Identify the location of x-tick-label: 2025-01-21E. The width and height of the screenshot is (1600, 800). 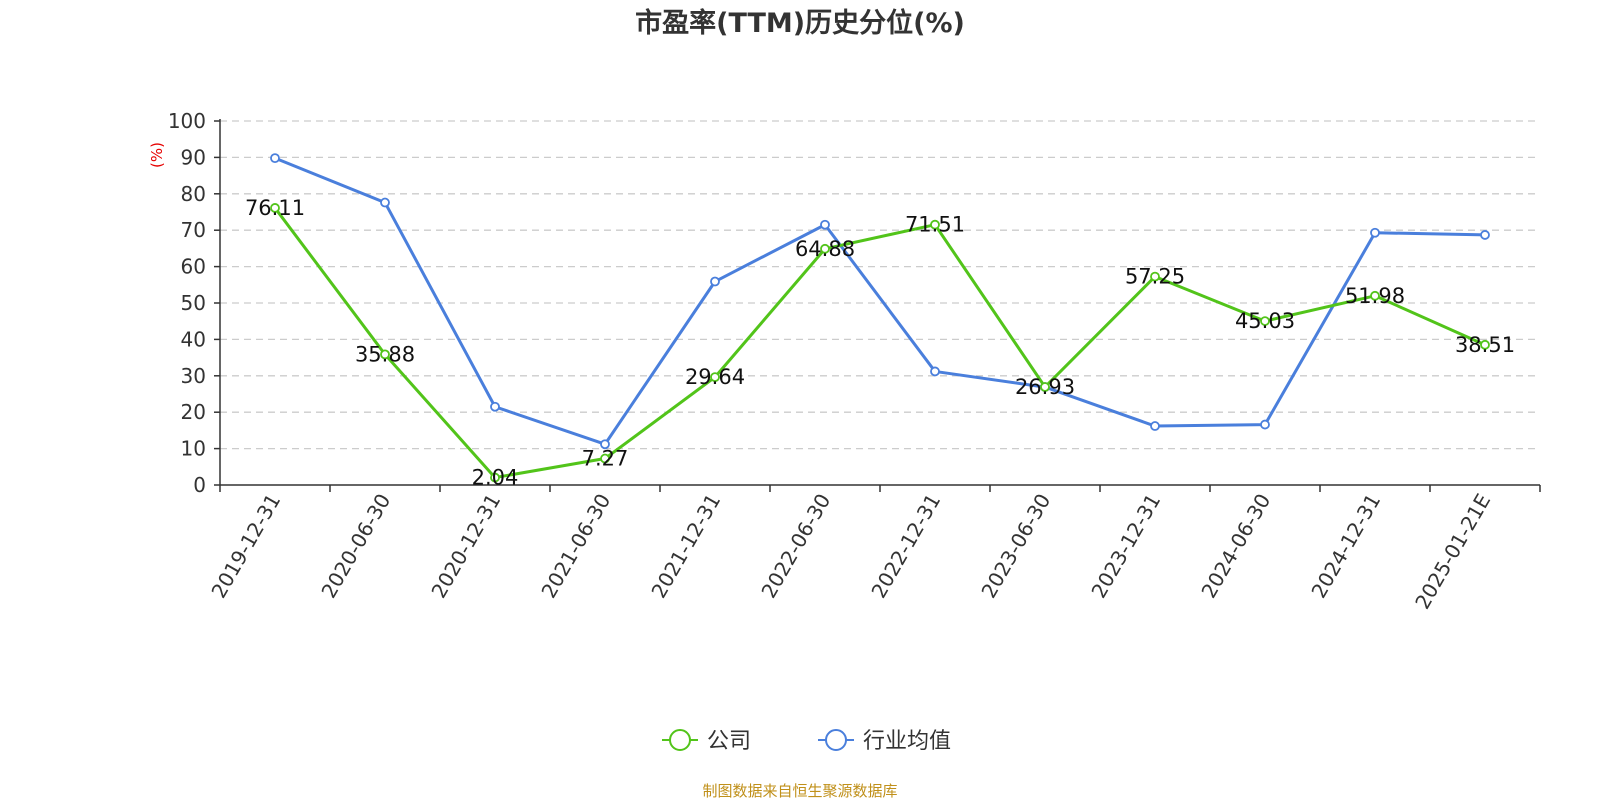
(1452, 552).